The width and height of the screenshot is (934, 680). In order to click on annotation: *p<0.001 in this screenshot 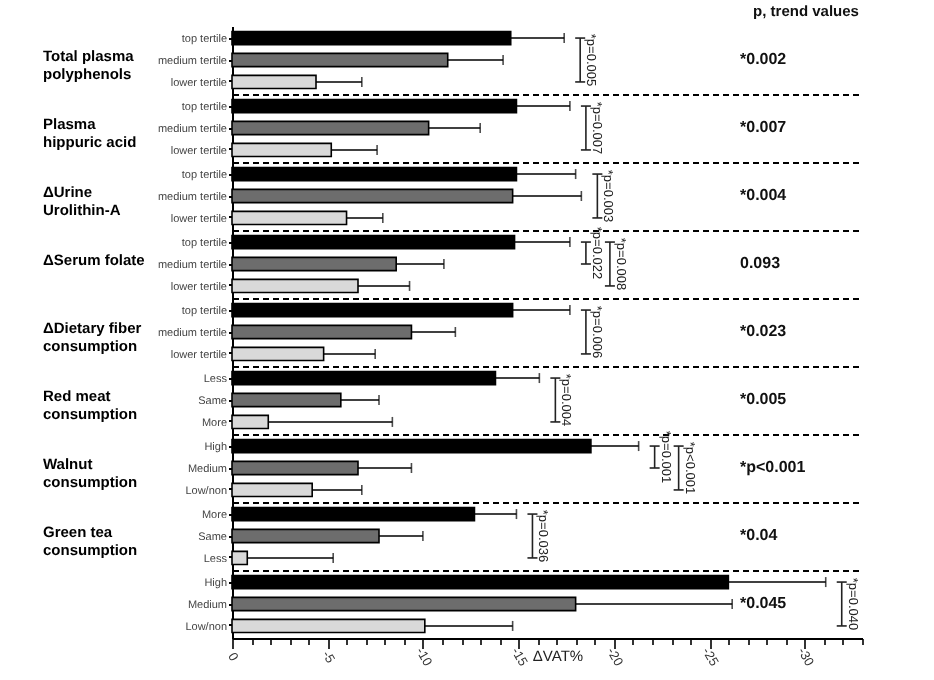, I will do `click(773, 467)`.